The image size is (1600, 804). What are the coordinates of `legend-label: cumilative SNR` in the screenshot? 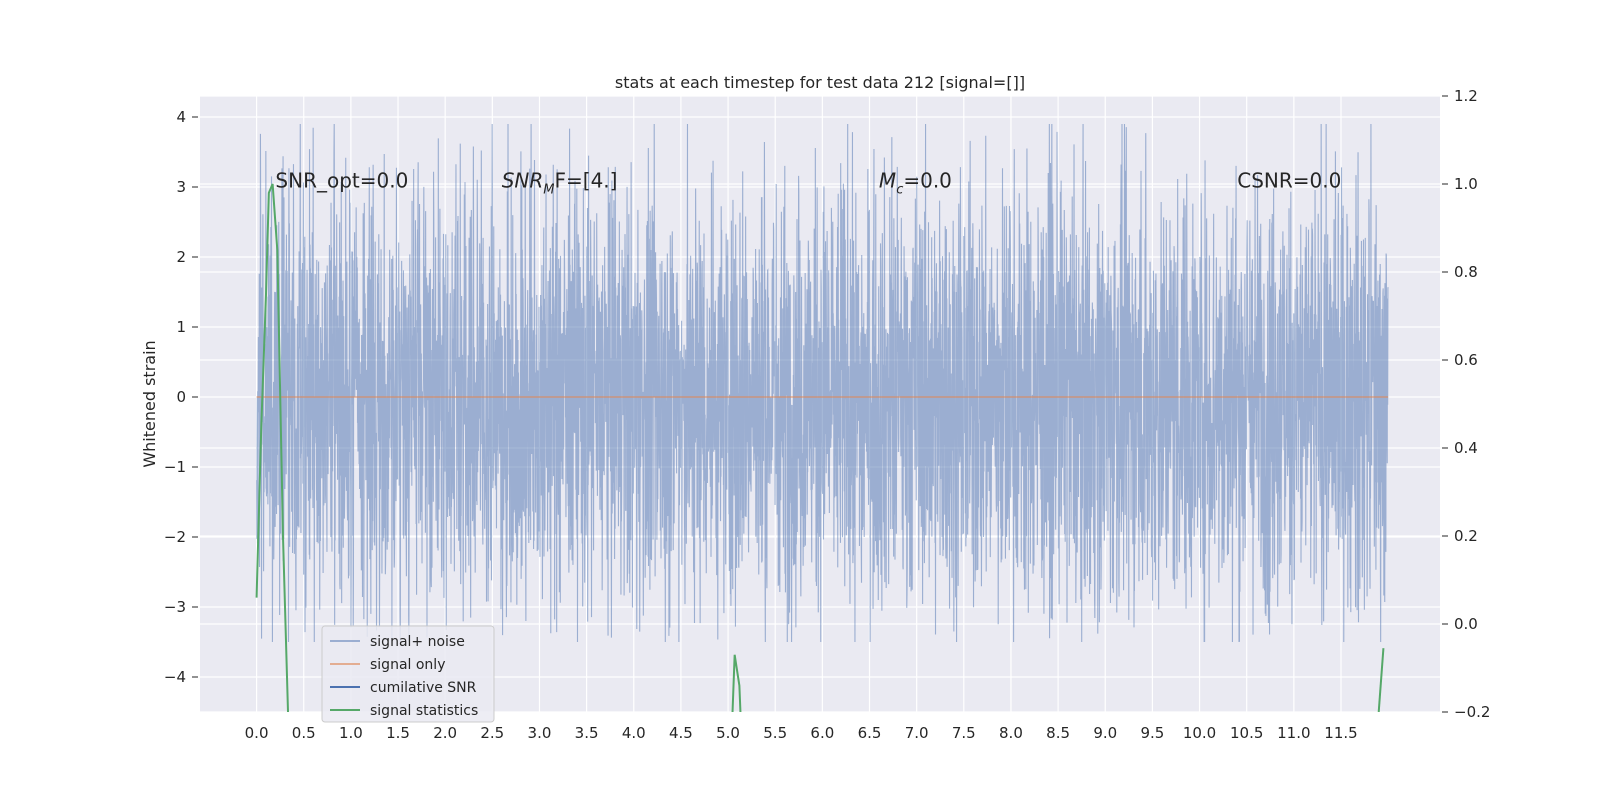 It's located at (423, 688).